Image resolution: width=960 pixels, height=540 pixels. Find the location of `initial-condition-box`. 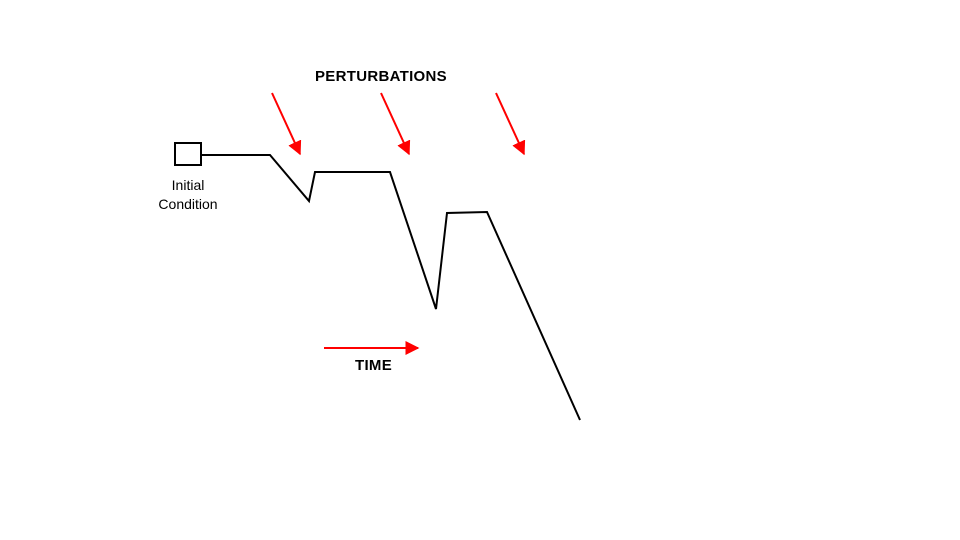

initial-condition-box is located at coordinates (188, 154).